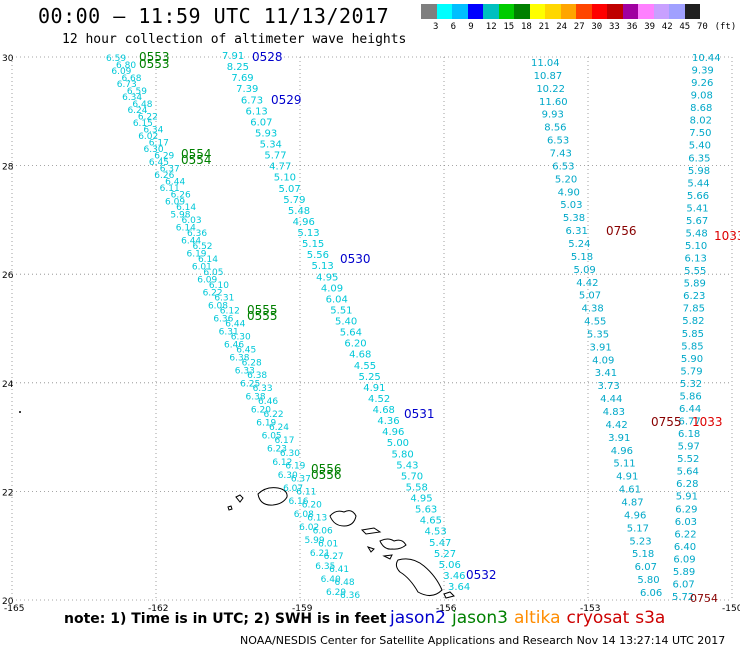 Image resolution: width=740 pixels, height=650 pixels. What do you see at coordinates (8, 276) in the screenshot?
I see `lat-tick-label: 26` at bounding box center [8, 276].